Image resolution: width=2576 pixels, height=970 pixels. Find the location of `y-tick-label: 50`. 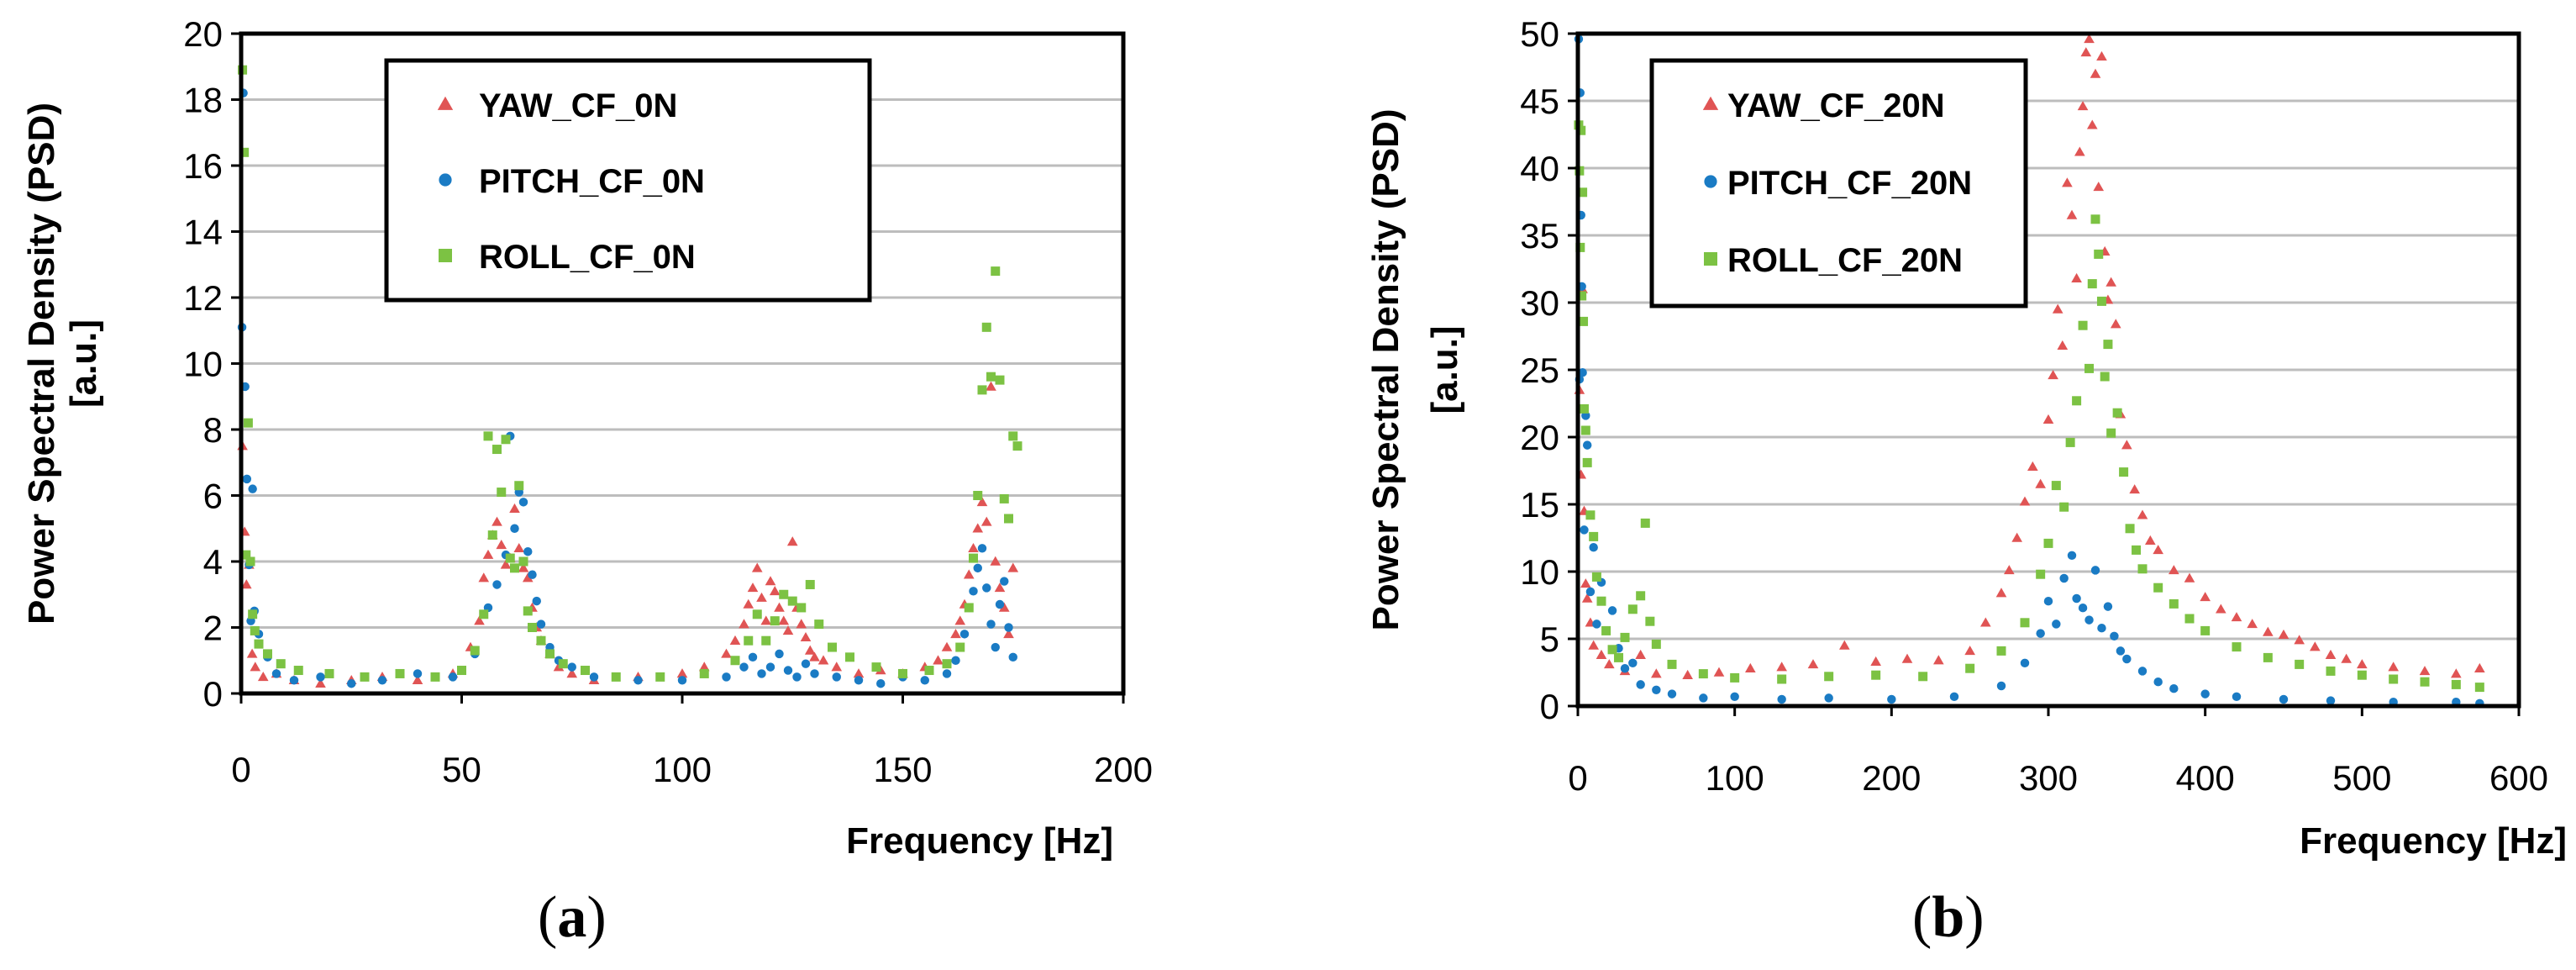

y-tick-label: 50 is located at coordinates (1539, 34).